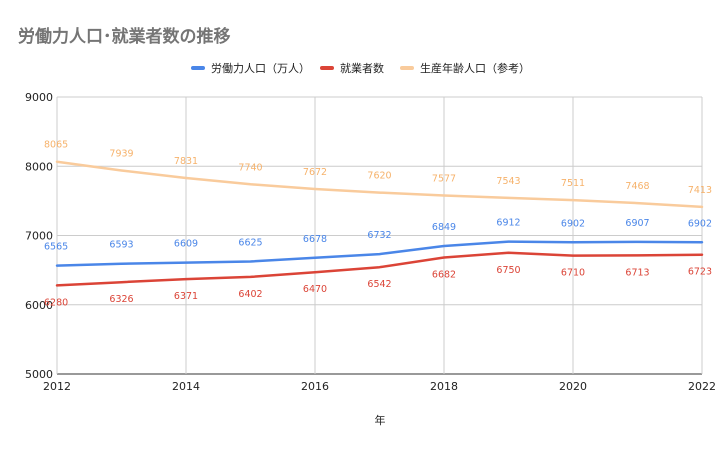 The width and height of the screenshot is (725, 449). Describe the element at coordinates (186, 244) in the screenshot. I see `data-label-s0-2014: 6609` at that location.